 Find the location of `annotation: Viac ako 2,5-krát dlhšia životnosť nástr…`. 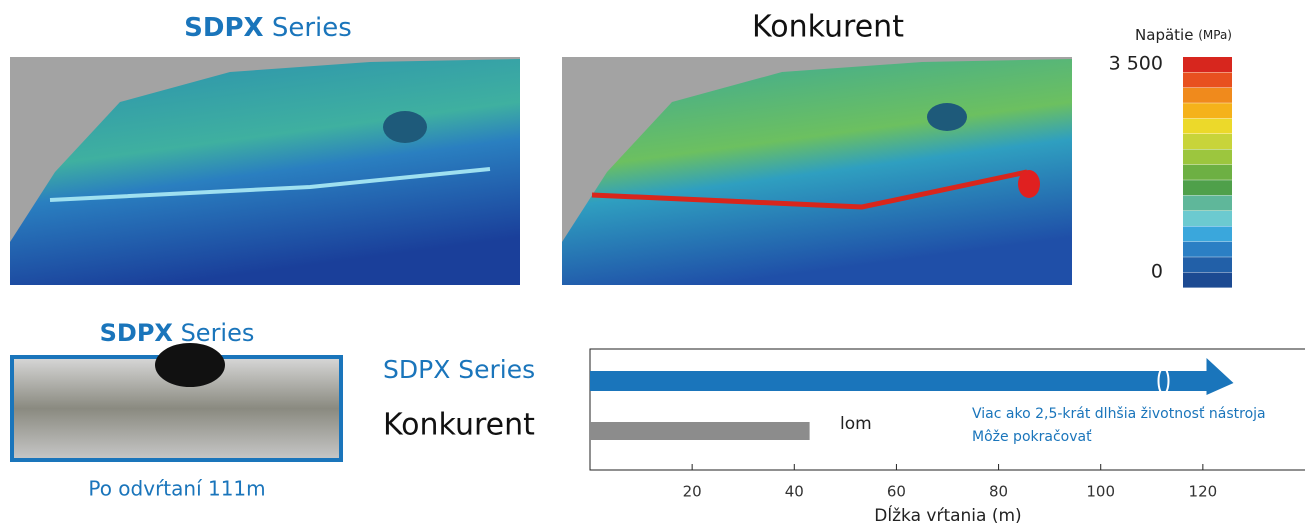

annotation: Viac ako 2,5-krát dlhšia životnosť nástr… is located at coordinates (1119, 414).